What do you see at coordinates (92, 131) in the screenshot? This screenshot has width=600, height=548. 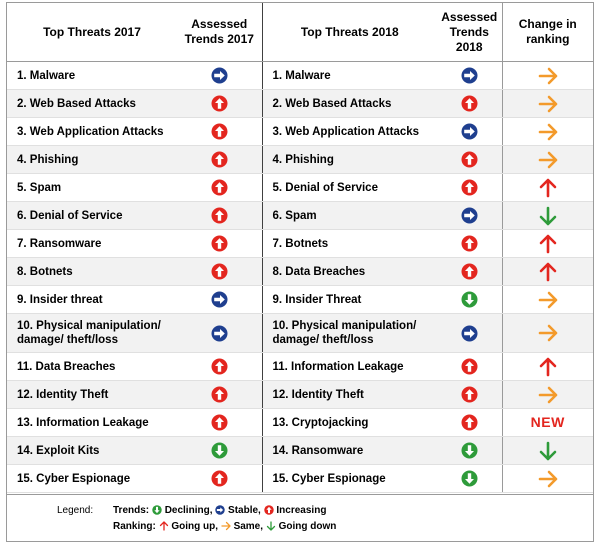 I see `threat-2017-name: 3. Web Application Attacks` at bounding box center [92, 131].